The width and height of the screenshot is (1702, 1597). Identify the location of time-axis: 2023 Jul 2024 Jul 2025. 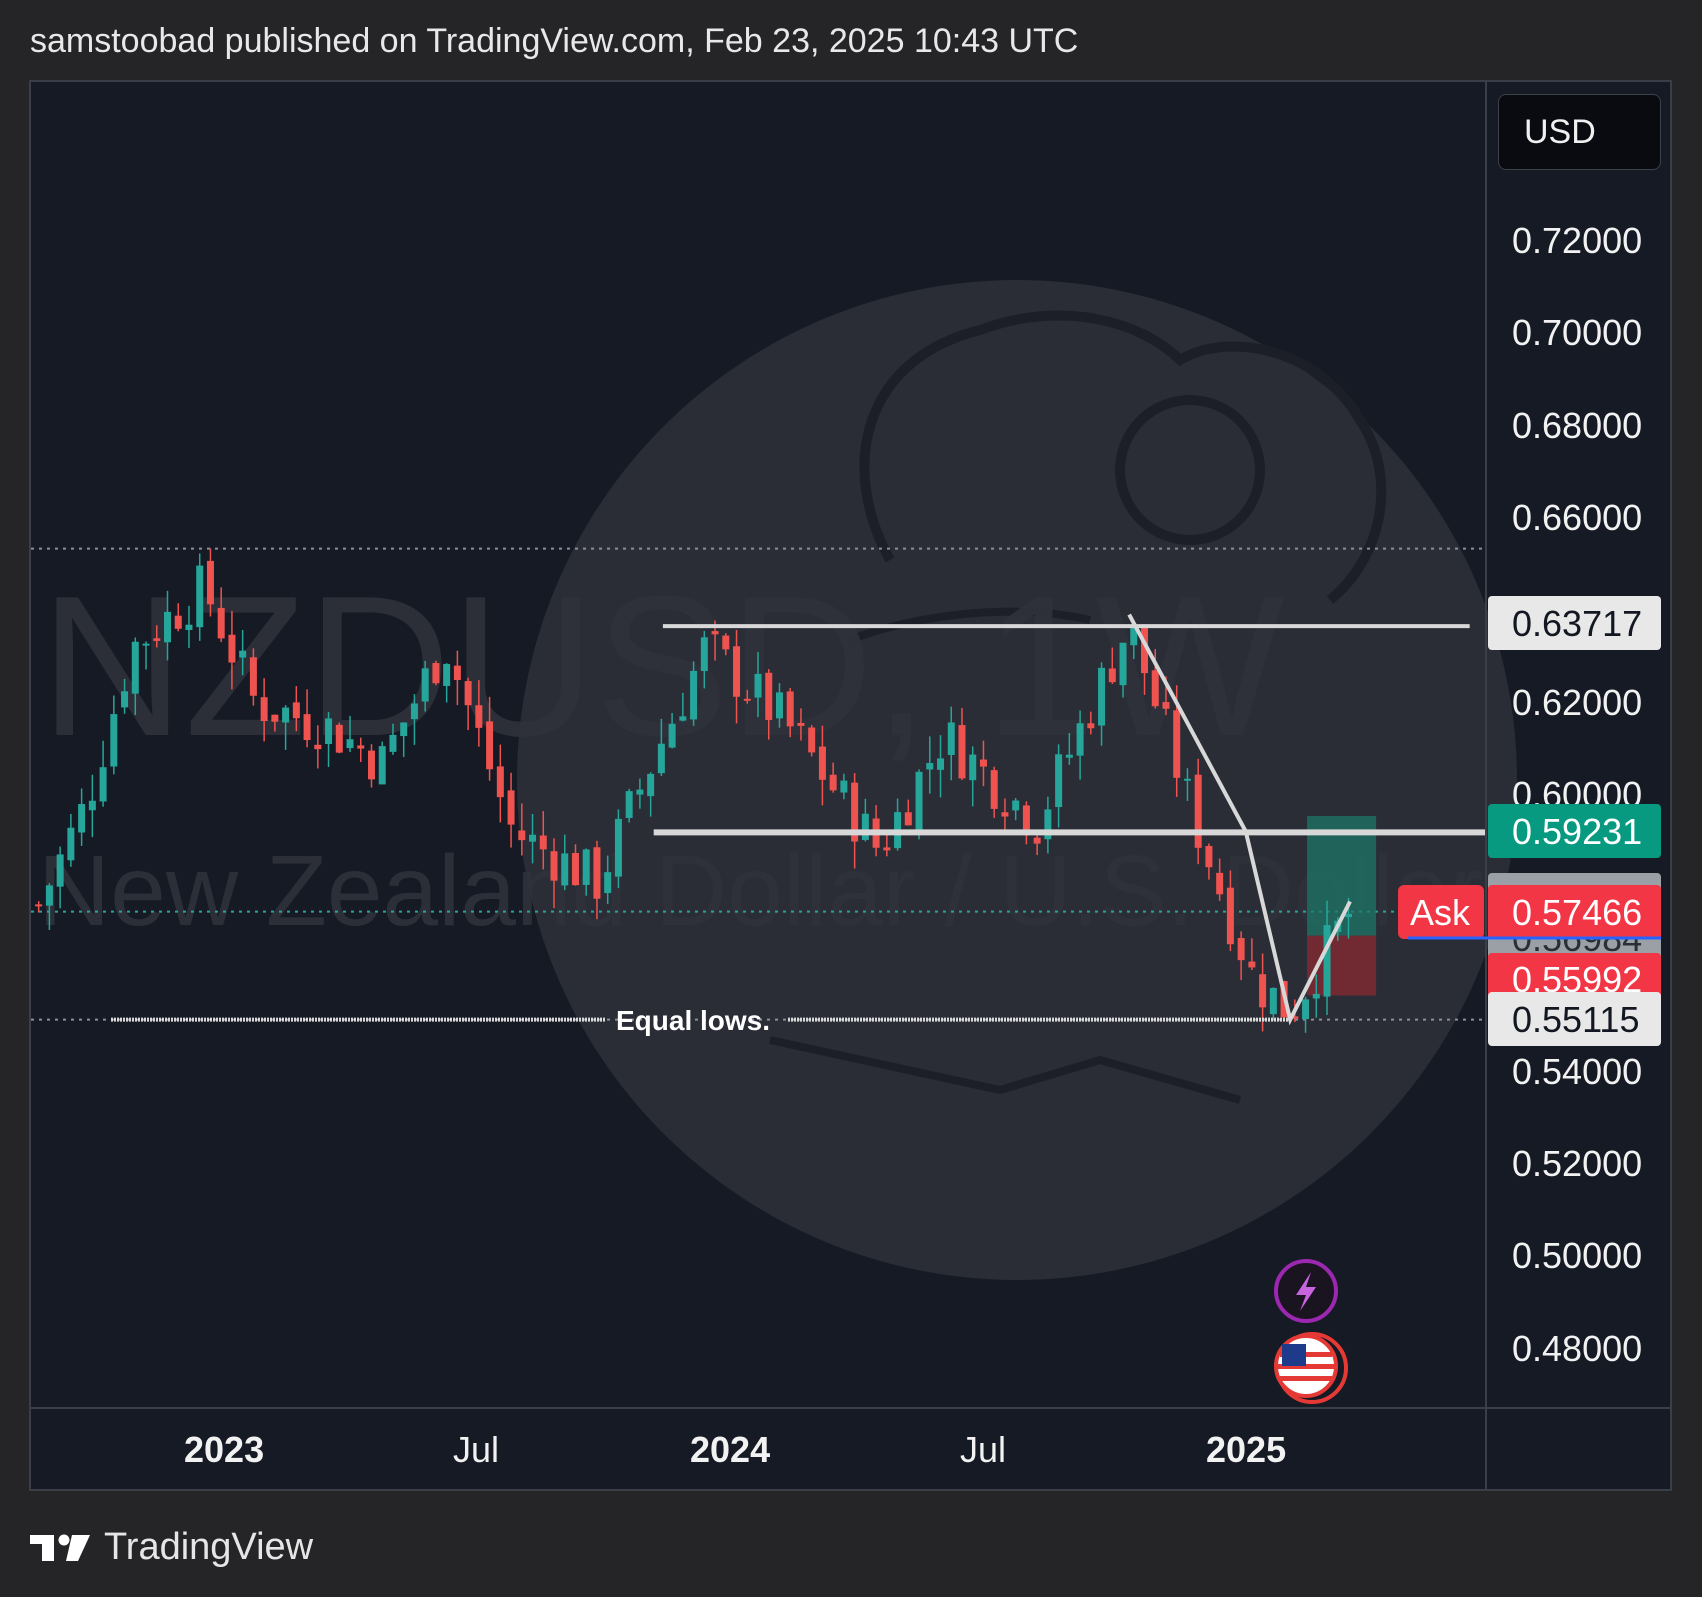
(735, 1449).